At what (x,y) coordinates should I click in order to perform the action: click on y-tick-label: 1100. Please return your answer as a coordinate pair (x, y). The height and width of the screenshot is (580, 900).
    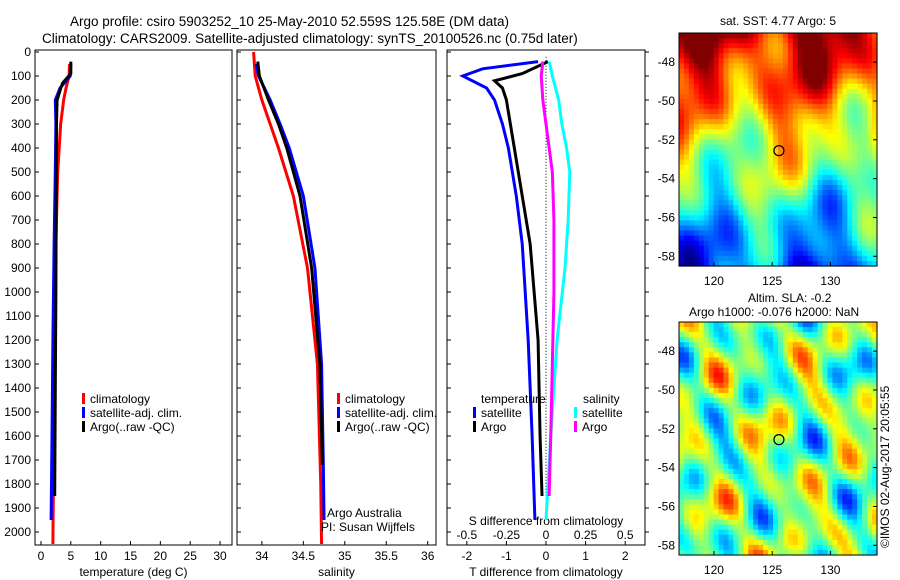
    Looking at the image, I should click on (18, 316).